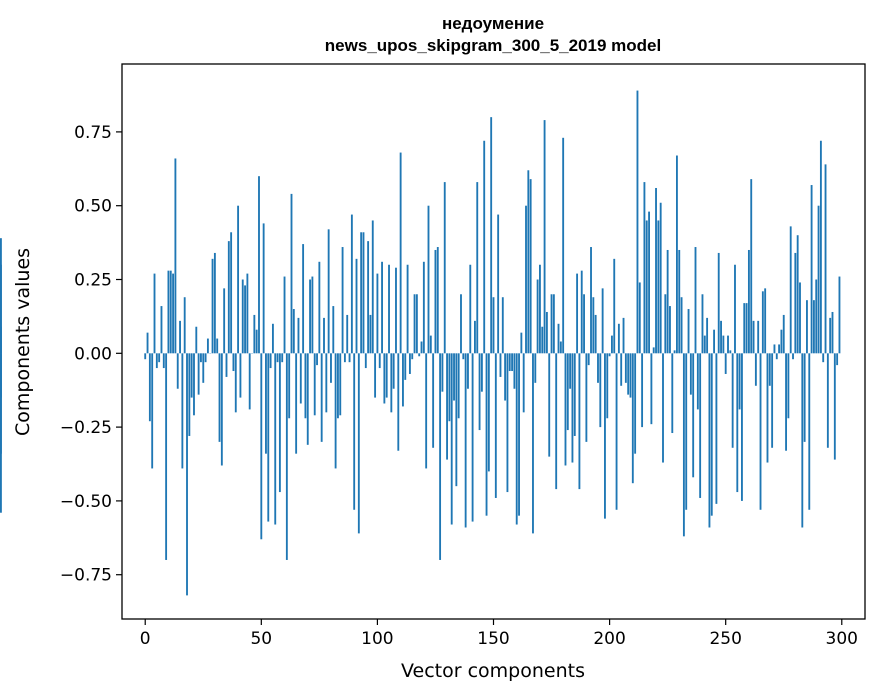 The height and width of the screenshot is (696, 880). What do you see at coordinates (493, 45) in the screenshot?
I see `chart-subtitle: news_upos_skipgram_300_5_2019 model` at bounding box center [493, 45].